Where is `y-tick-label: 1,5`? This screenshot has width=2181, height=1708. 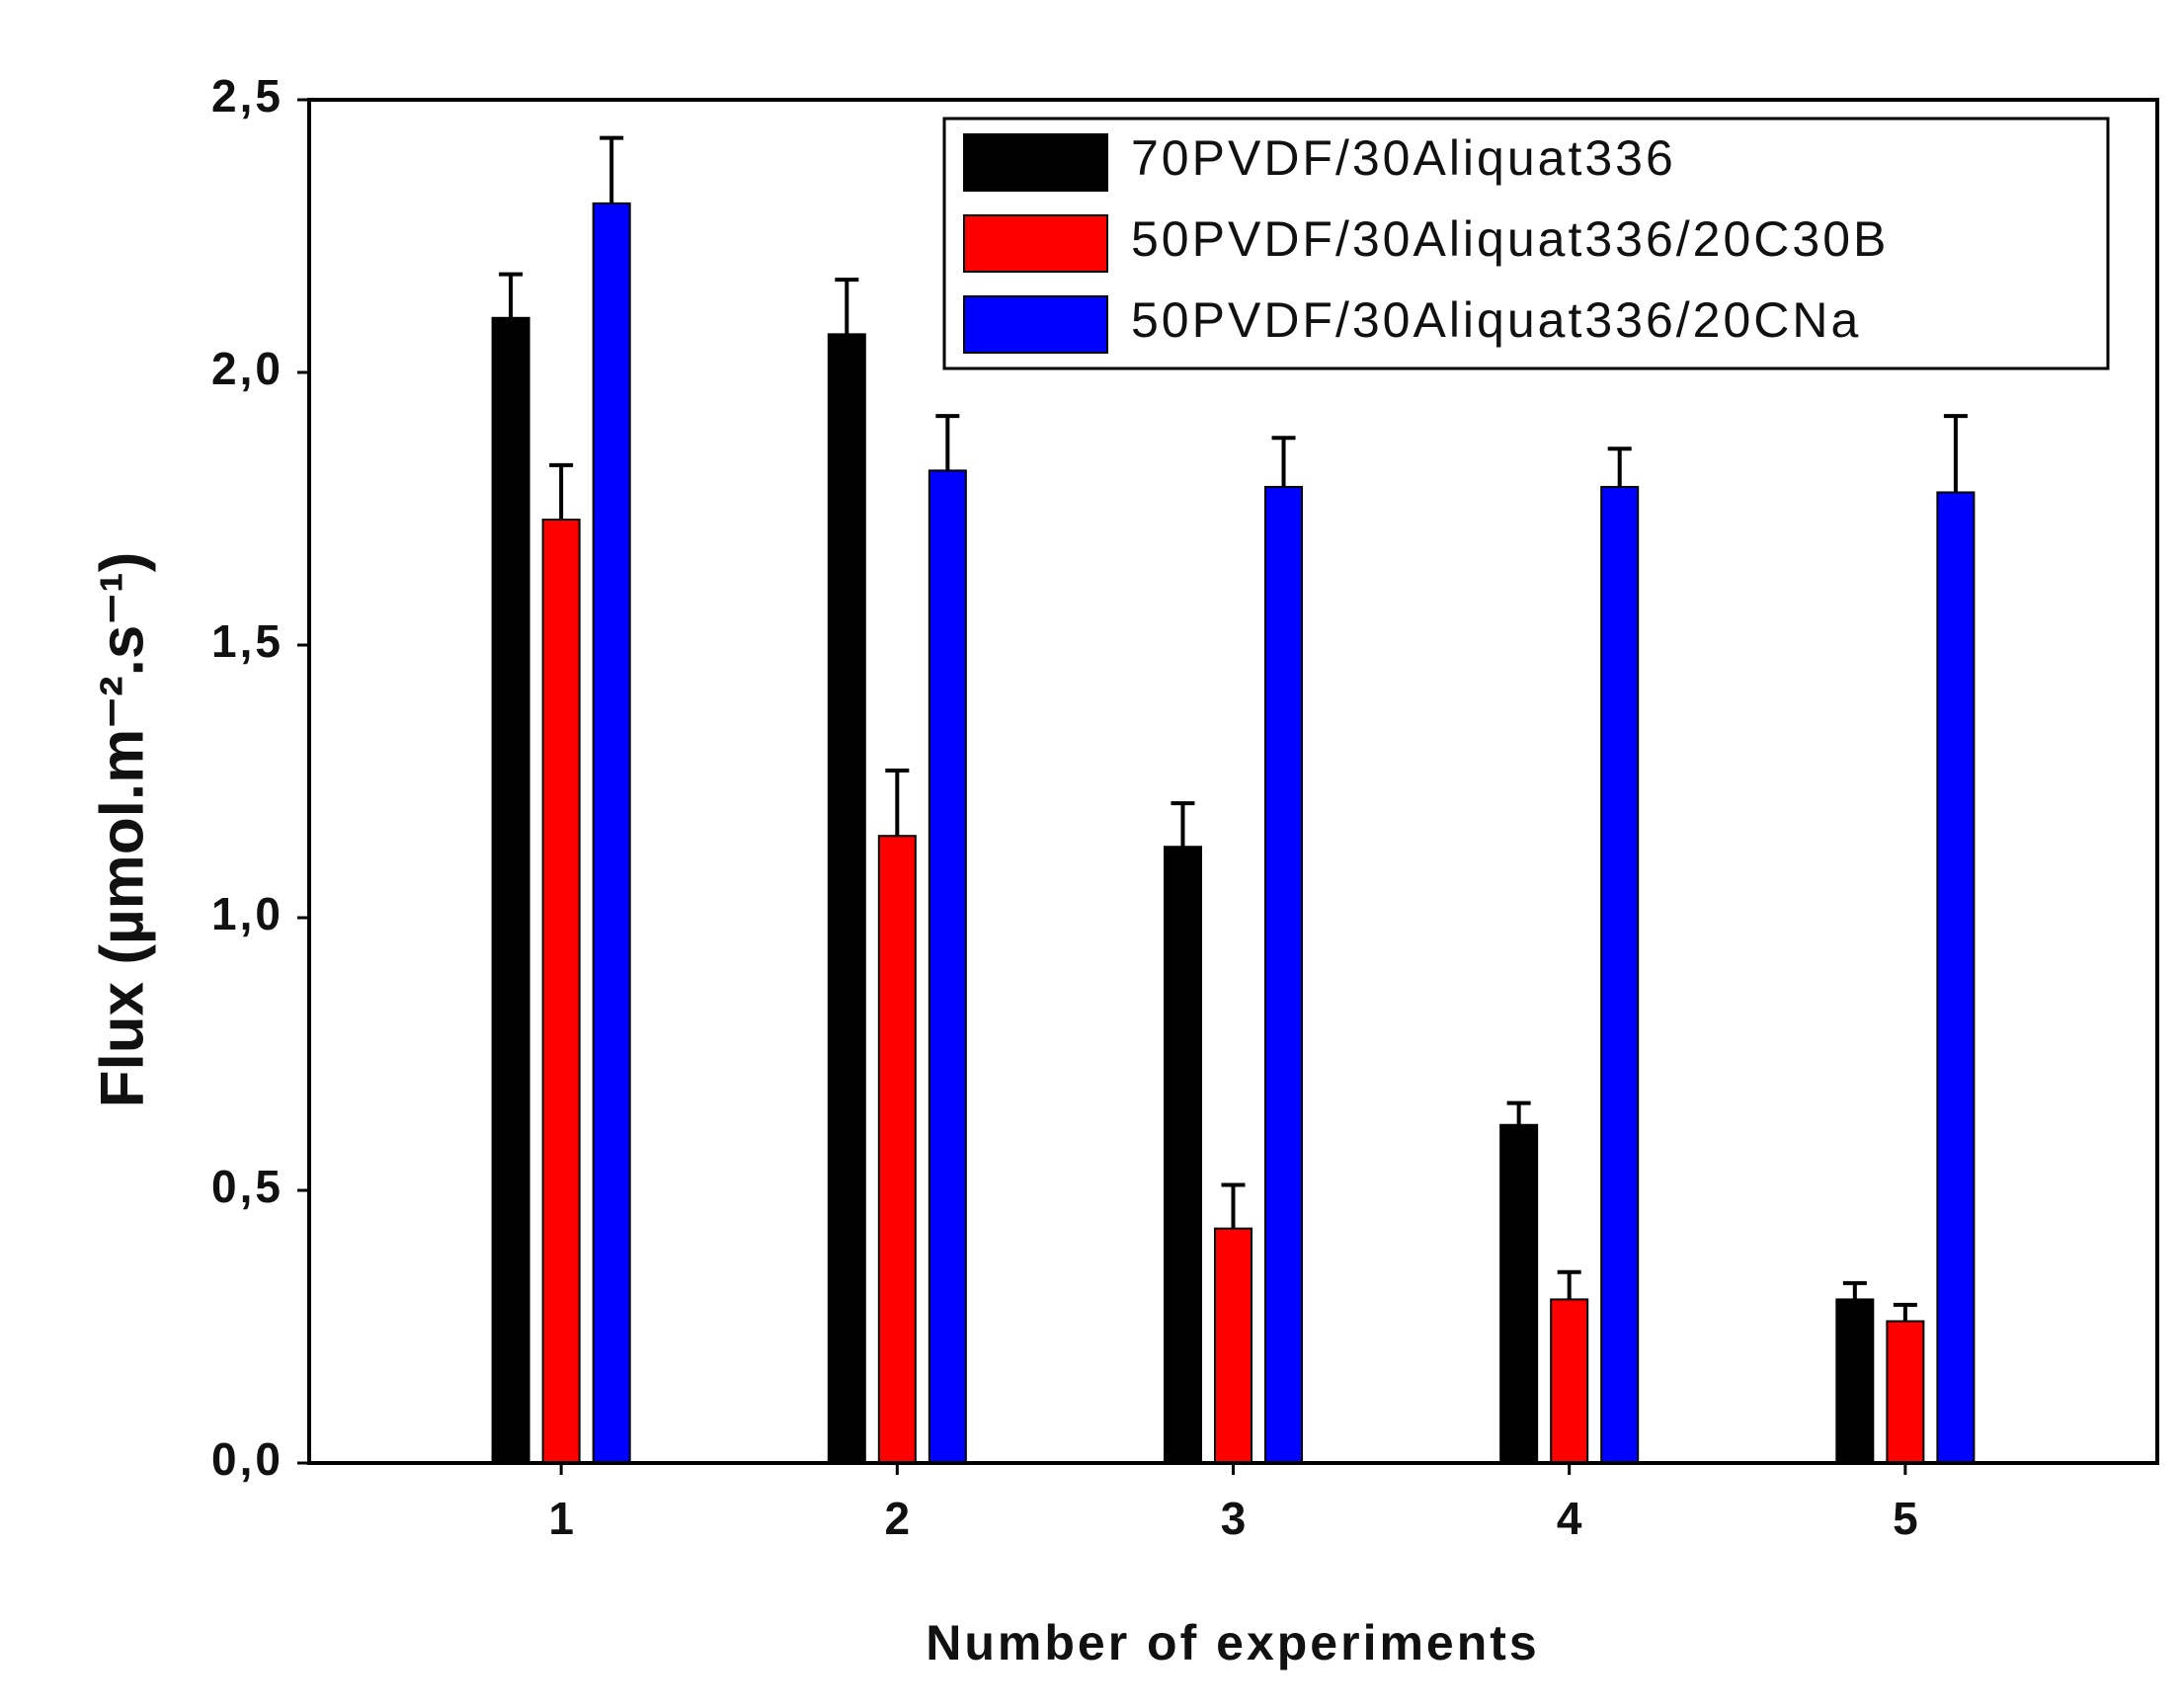
y-tick-label: 1,5 is located at coordinates (247, 641).